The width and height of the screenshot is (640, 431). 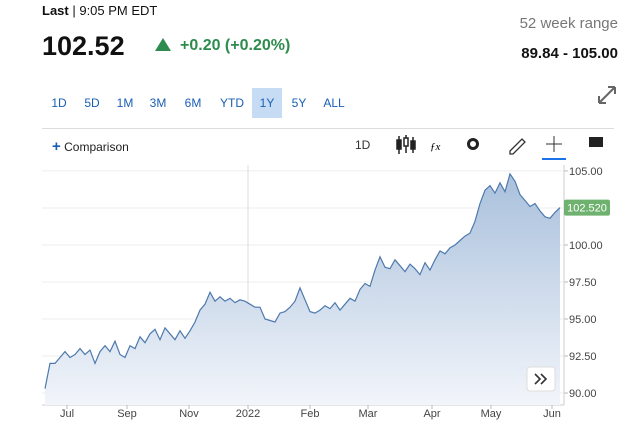 What do you see at coordinates (118, 10) in the screenshot?
I see `time: 9:05 PM EDT` at bounding box center [118, 10].